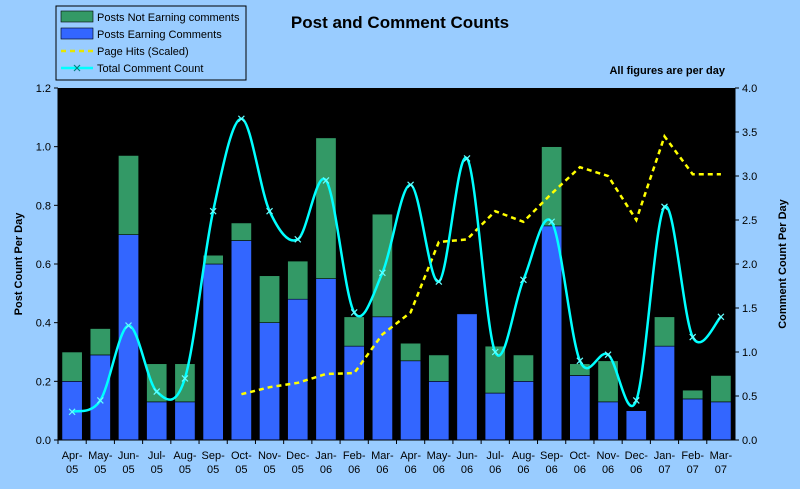  What do you see at coordinates (749, 221) in the screenshot?
I see `y2-tick-label: 2.5` at bounding box center [749, 221].